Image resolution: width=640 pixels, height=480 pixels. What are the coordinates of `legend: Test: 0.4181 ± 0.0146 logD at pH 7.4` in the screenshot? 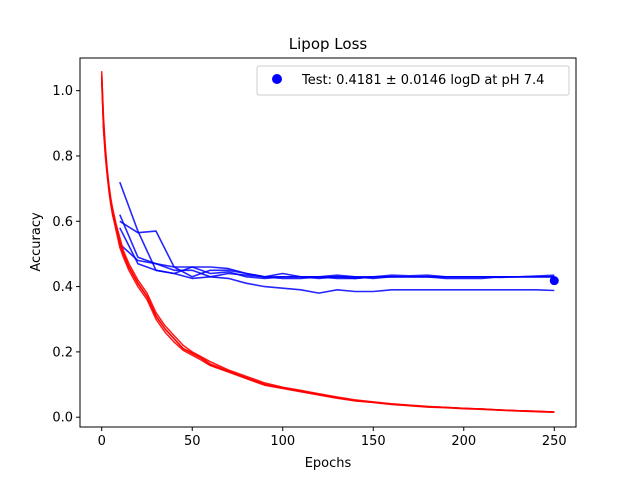 It's located at (413, 80).